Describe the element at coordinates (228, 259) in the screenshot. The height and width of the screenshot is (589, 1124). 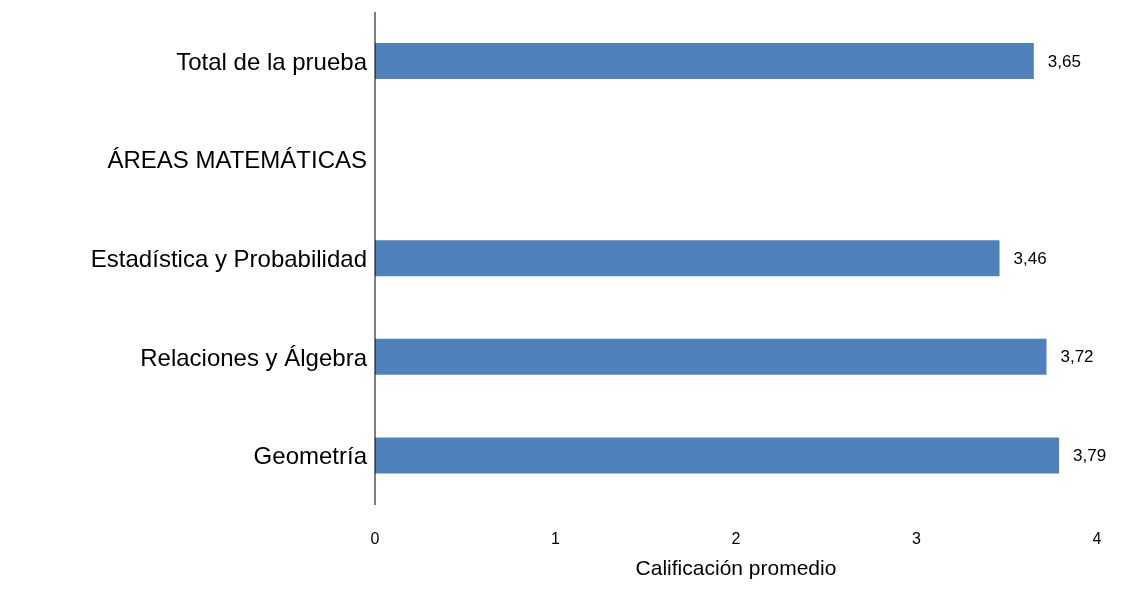
I see `y-tick-label: Estadística y Probabilidad` at that location.